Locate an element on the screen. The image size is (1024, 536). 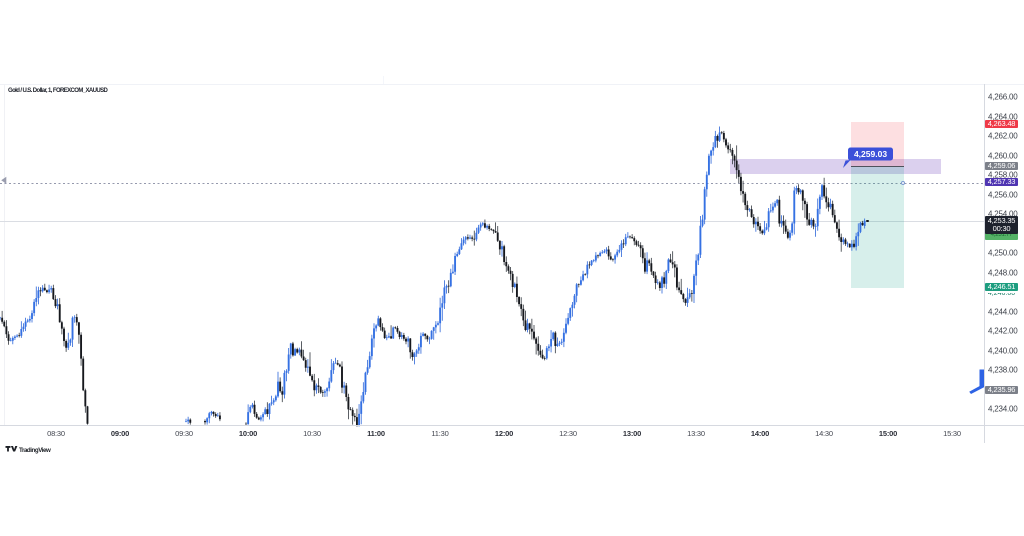
svg-text: 4,259.03 is located at coordinates (870, 154).